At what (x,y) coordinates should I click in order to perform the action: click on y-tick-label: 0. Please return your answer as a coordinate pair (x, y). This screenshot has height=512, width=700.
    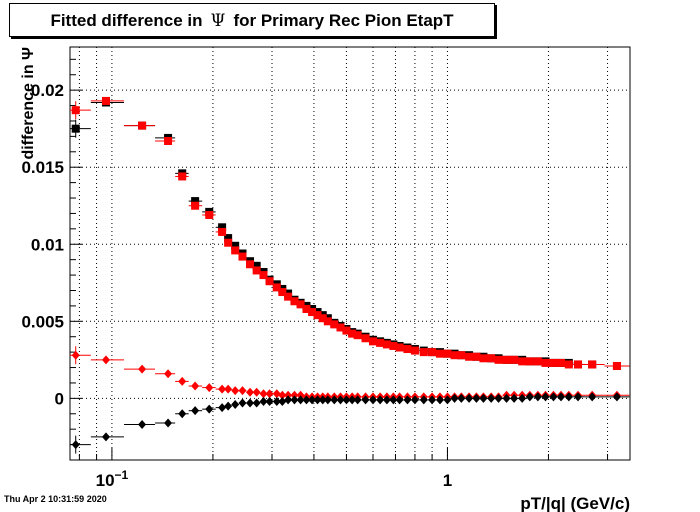
    Looking at the image, I should click on (59, 398).